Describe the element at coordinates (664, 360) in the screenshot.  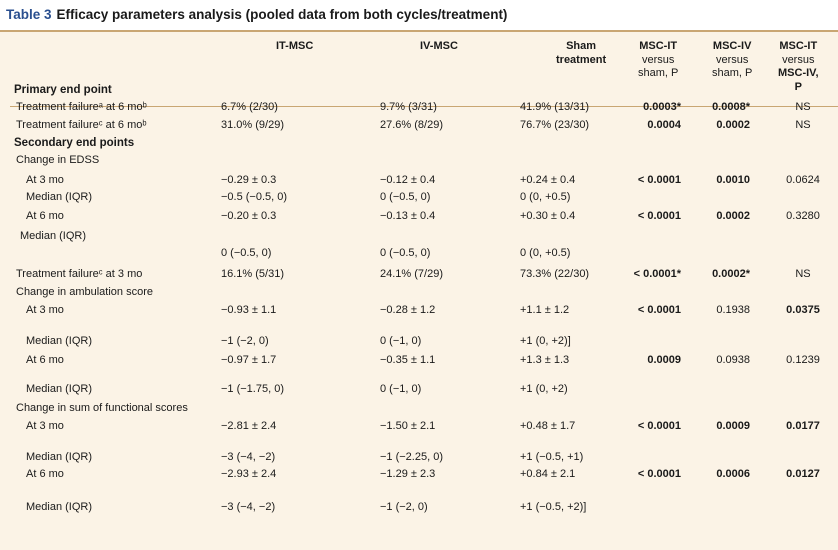
I see `cell-c4: 0.0009` at that location.